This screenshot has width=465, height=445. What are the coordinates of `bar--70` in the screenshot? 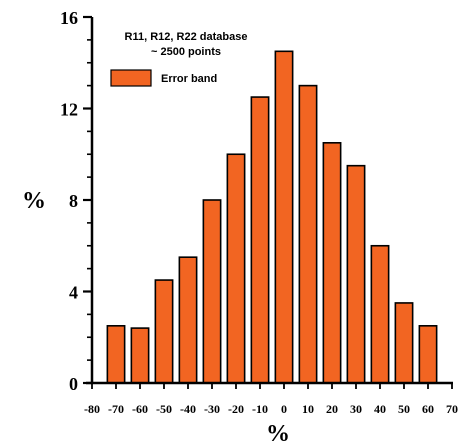 It's located at (116, 354).